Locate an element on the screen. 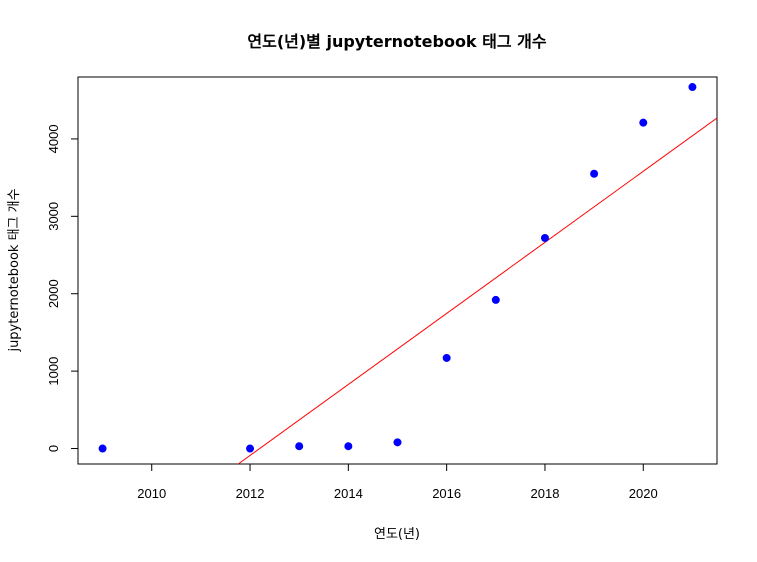  chart-title: 연도(년)별 jupyternotebook 태그 개수 is located at coordinates (396, 41).